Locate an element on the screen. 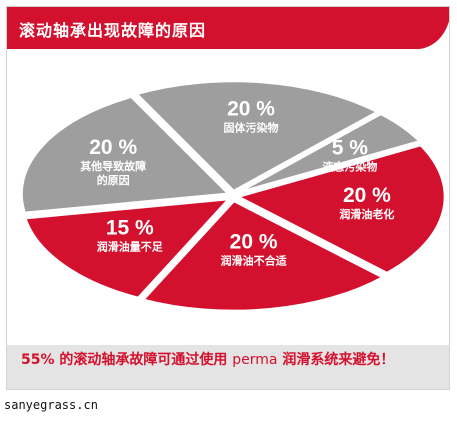 The height and width of the screenshot is (424, 457). caption-percent: 55% is located at coordinates (38, 360).